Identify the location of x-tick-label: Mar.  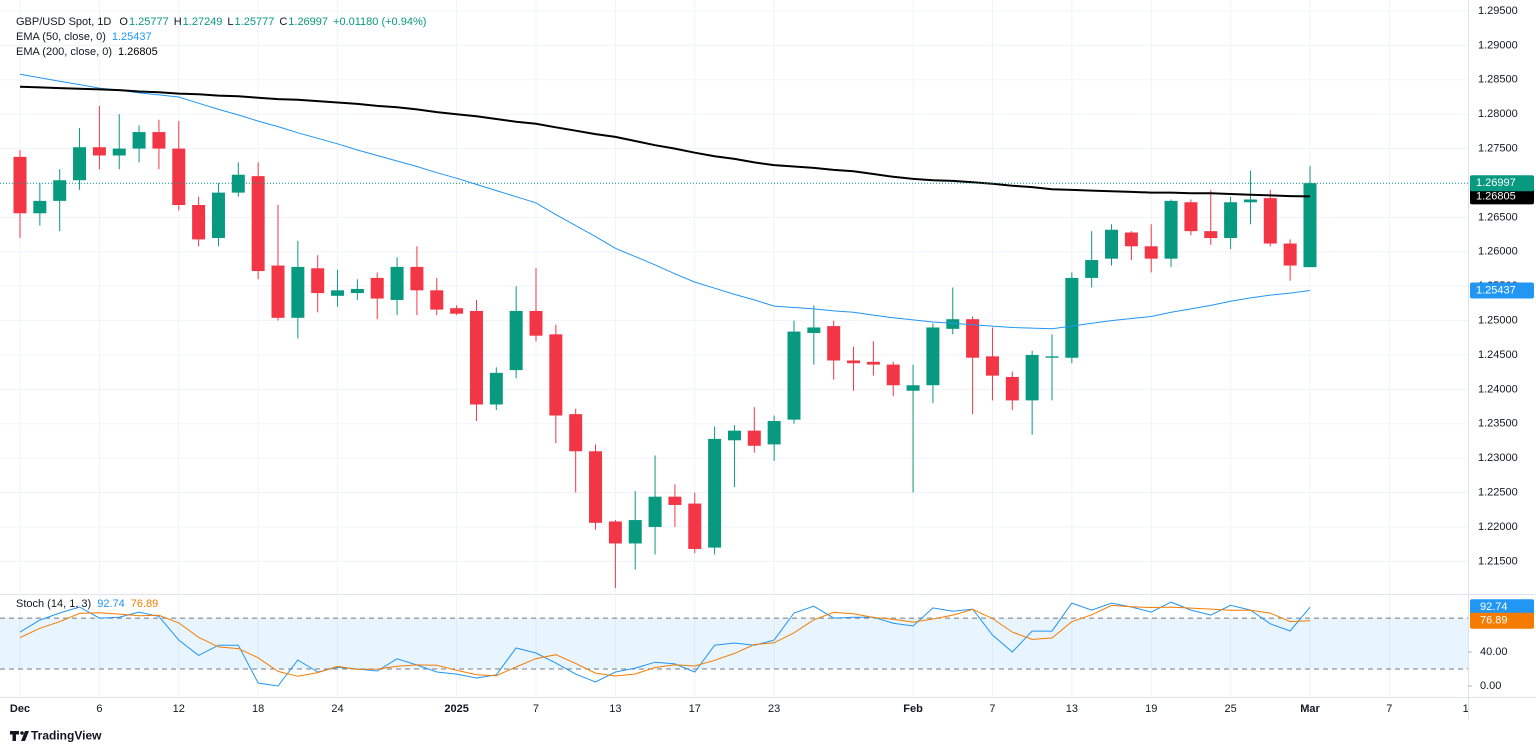
(1310, 709).